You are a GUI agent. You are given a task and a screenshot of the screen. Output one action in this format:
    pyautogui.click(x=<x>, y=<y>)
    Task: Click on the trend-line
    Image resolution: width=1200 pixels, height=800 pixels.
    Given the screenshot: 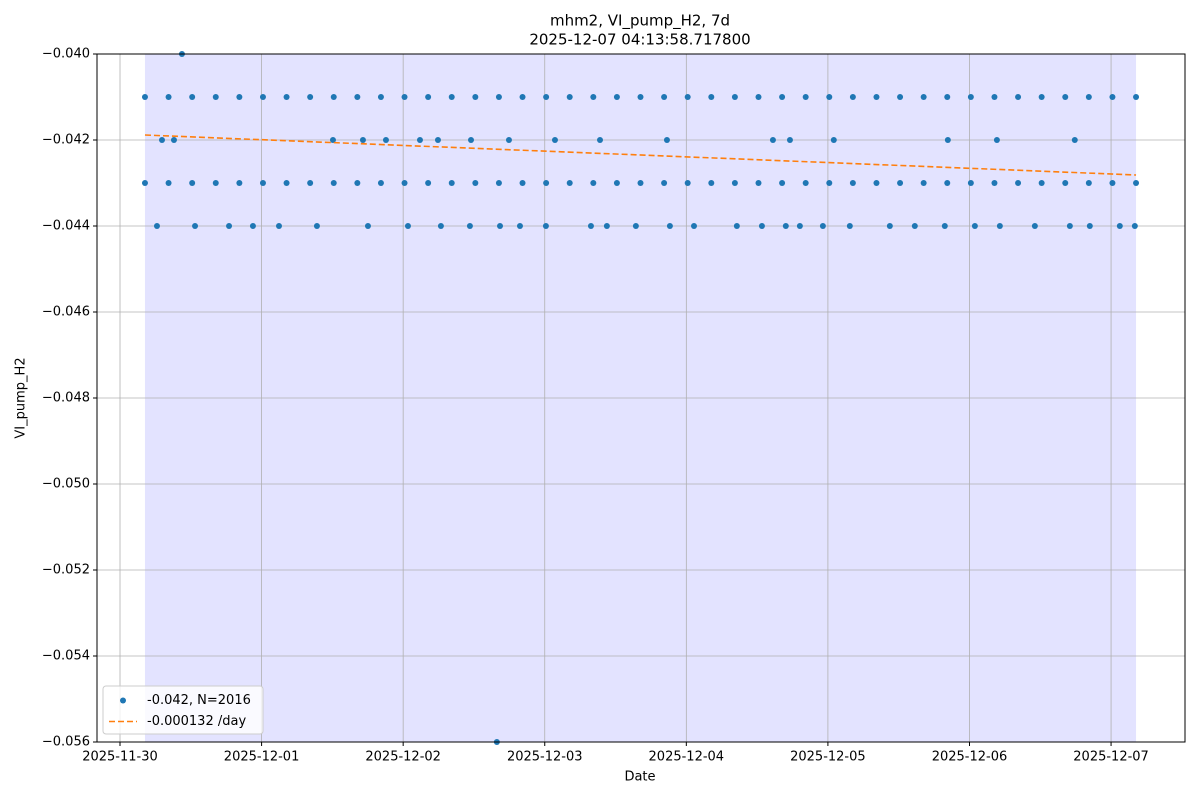 What is the action you would take?
    pyautogui.click(x=640, y=155)
    